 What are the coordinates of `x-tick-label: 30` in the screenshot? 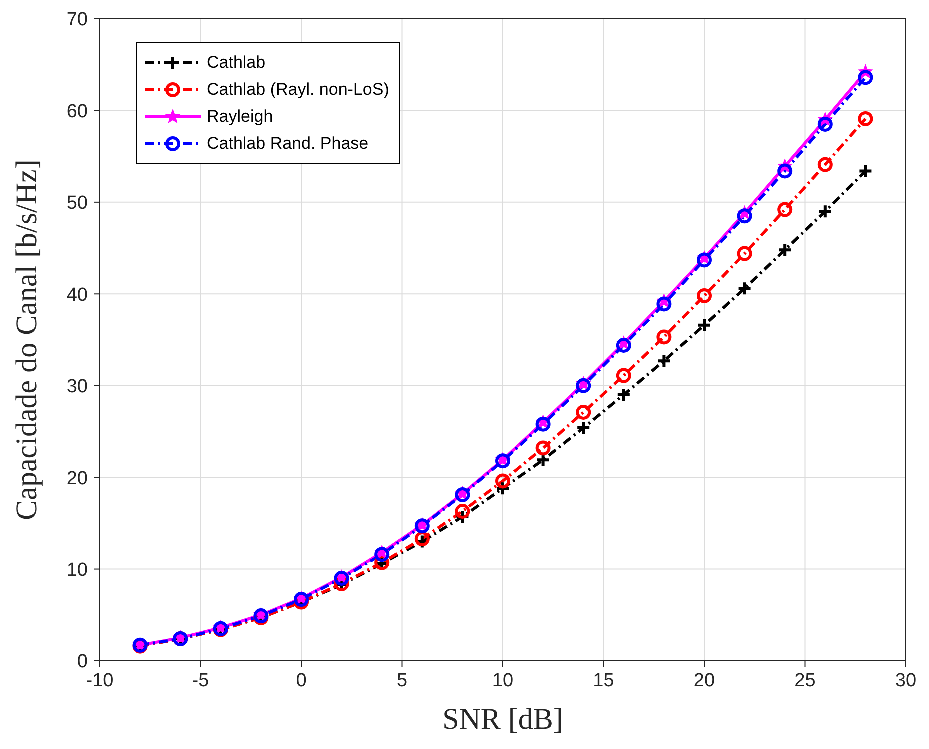 It's located at (906, 681).